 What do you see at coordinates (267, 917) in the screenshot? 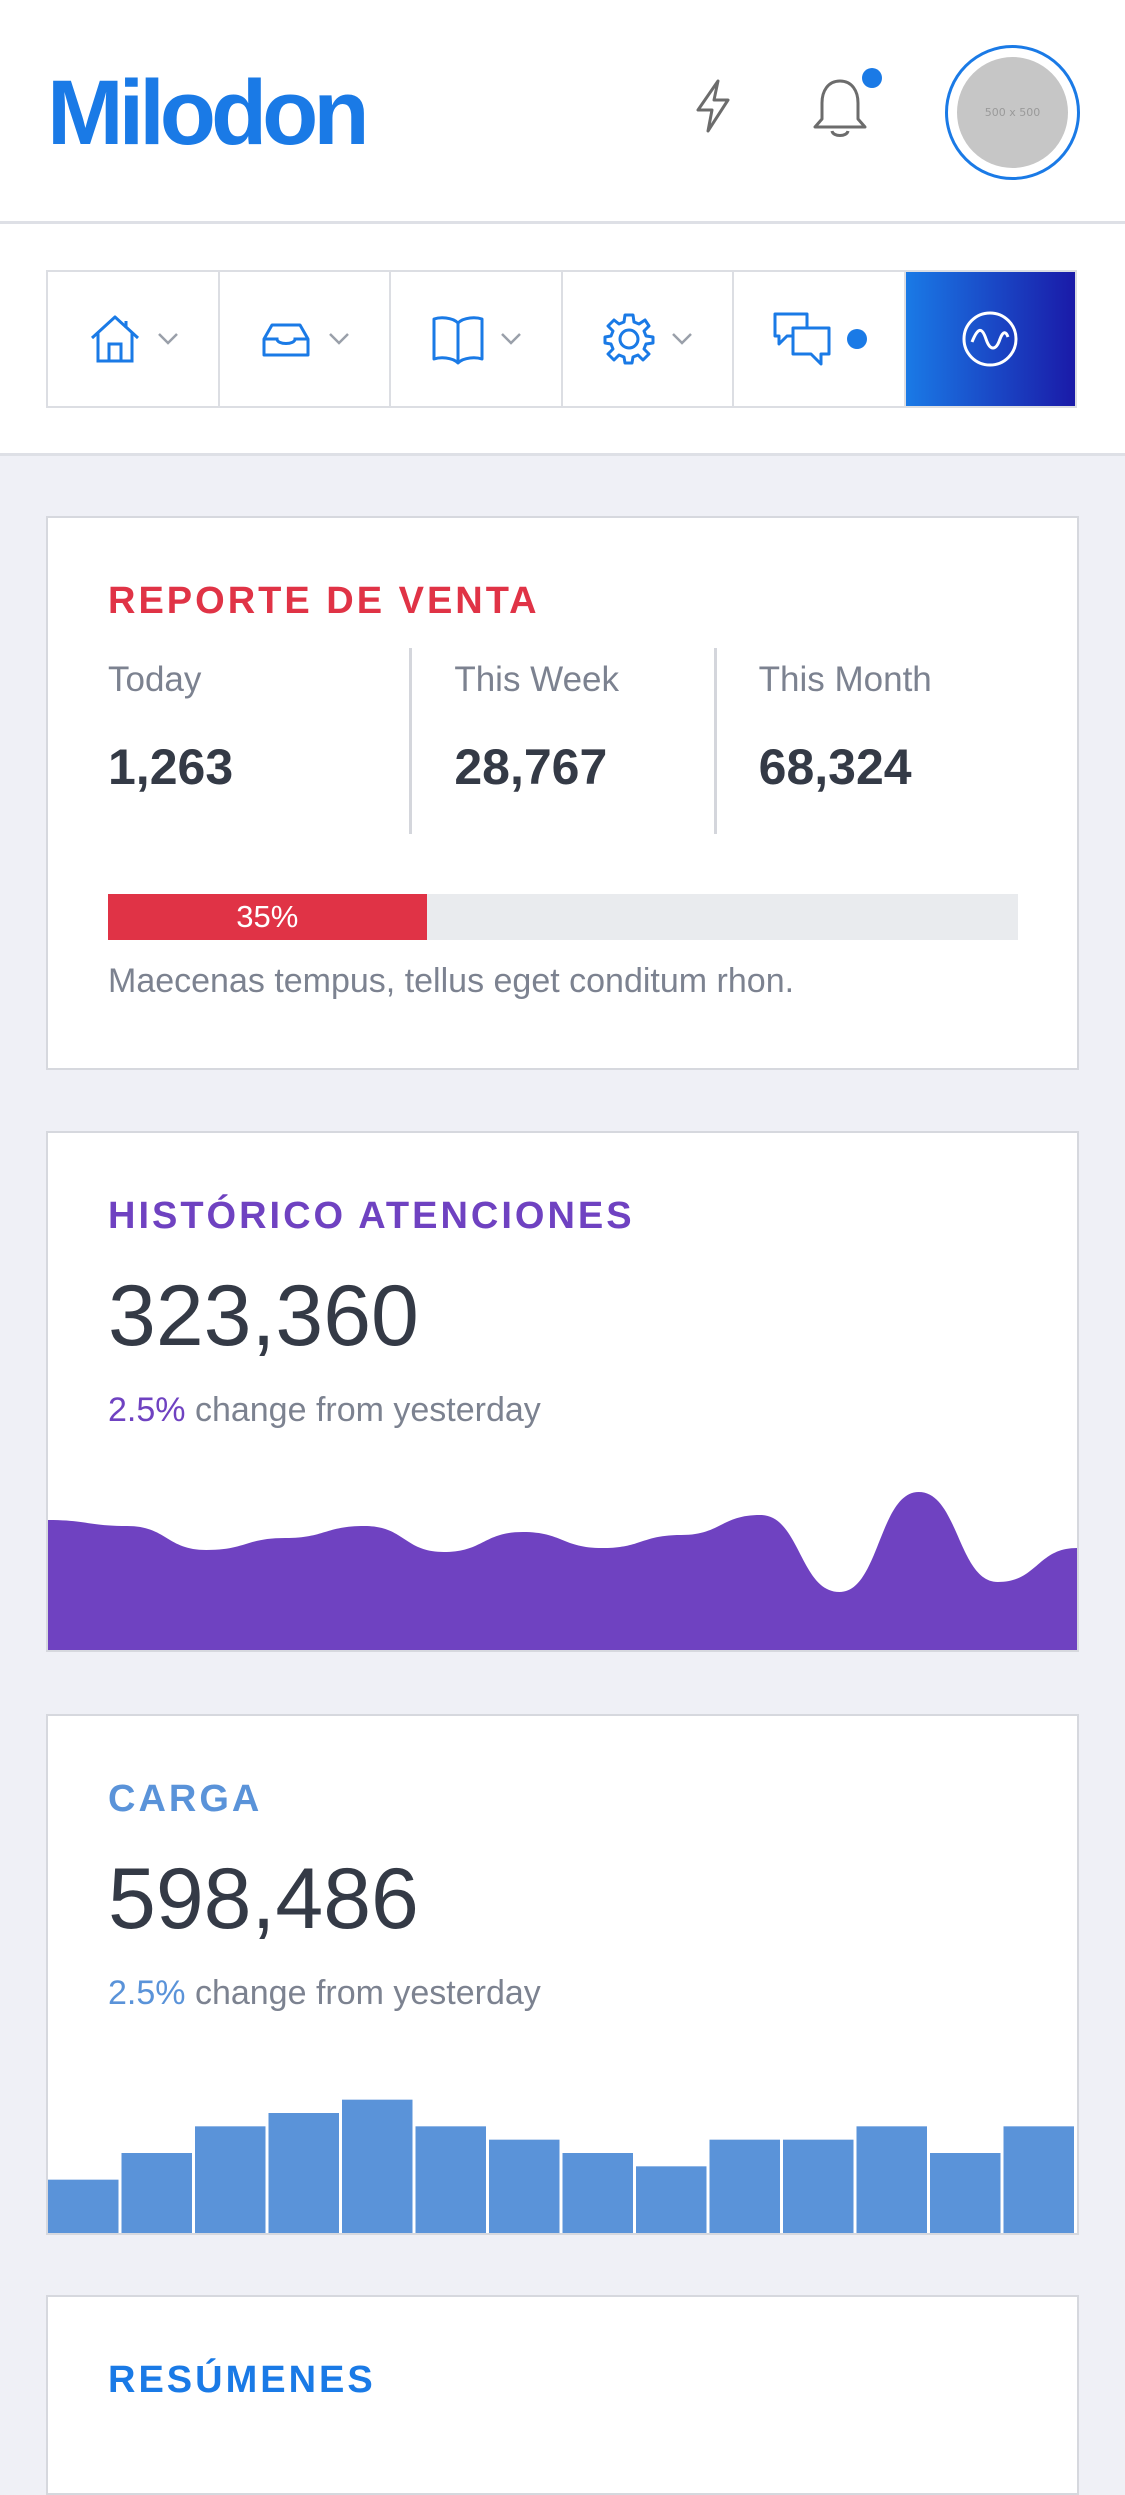
I see `progress-fill: 35%` at bounding box center [267, 917].